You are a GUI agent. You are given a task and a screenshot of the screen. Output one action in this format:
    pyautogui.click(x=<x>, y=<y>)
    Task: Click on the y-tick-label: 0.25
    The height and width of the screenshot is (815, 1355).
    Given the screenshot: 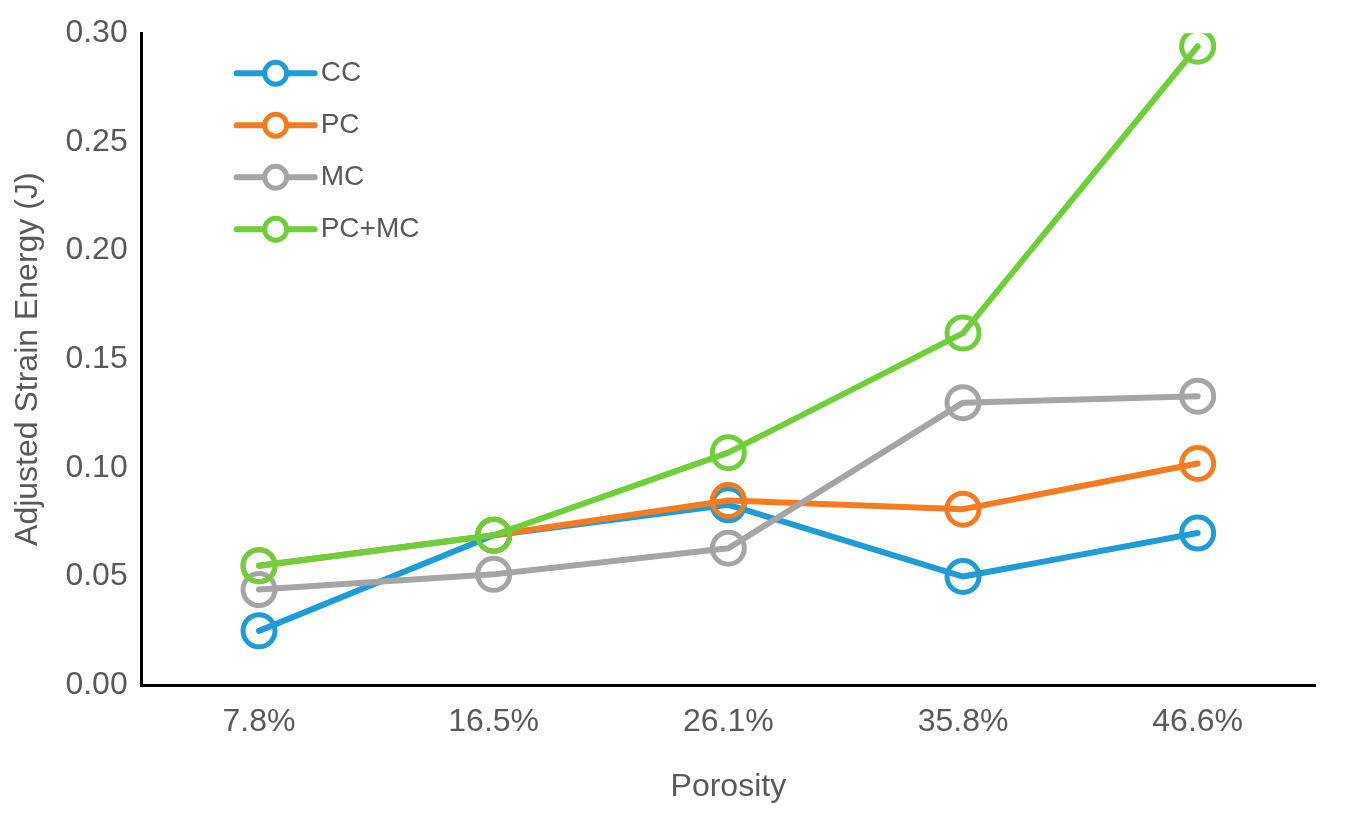 What is the action you would take?
    pyautogui.click(x=96, y=139)
    